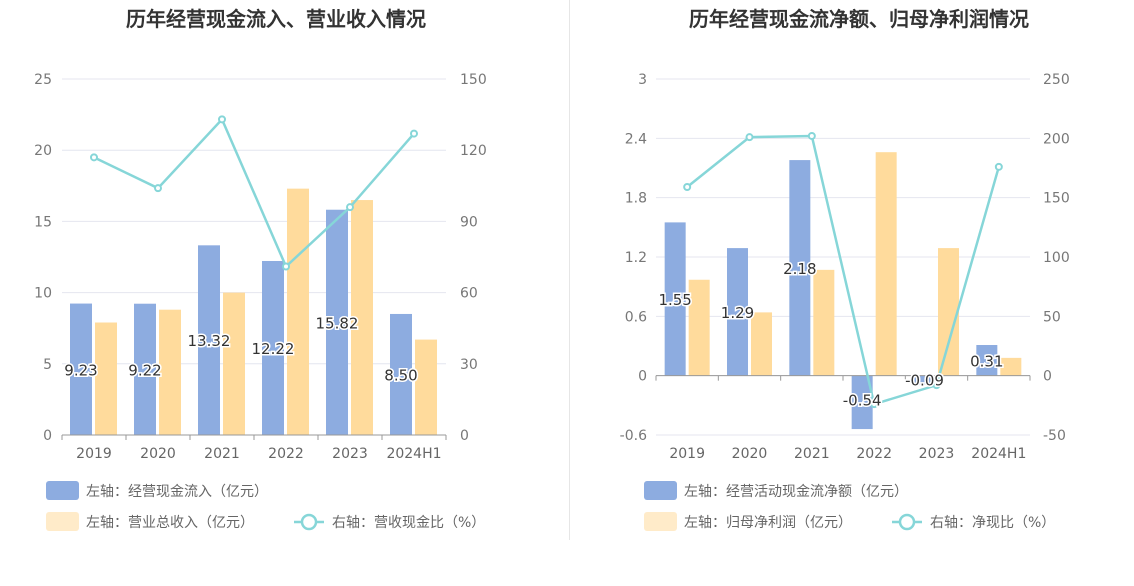  What do you see at coordinates (158, 454) in the screenshot?
I see `left-x-tick-label: 2020` at bounding box center [158, 454].